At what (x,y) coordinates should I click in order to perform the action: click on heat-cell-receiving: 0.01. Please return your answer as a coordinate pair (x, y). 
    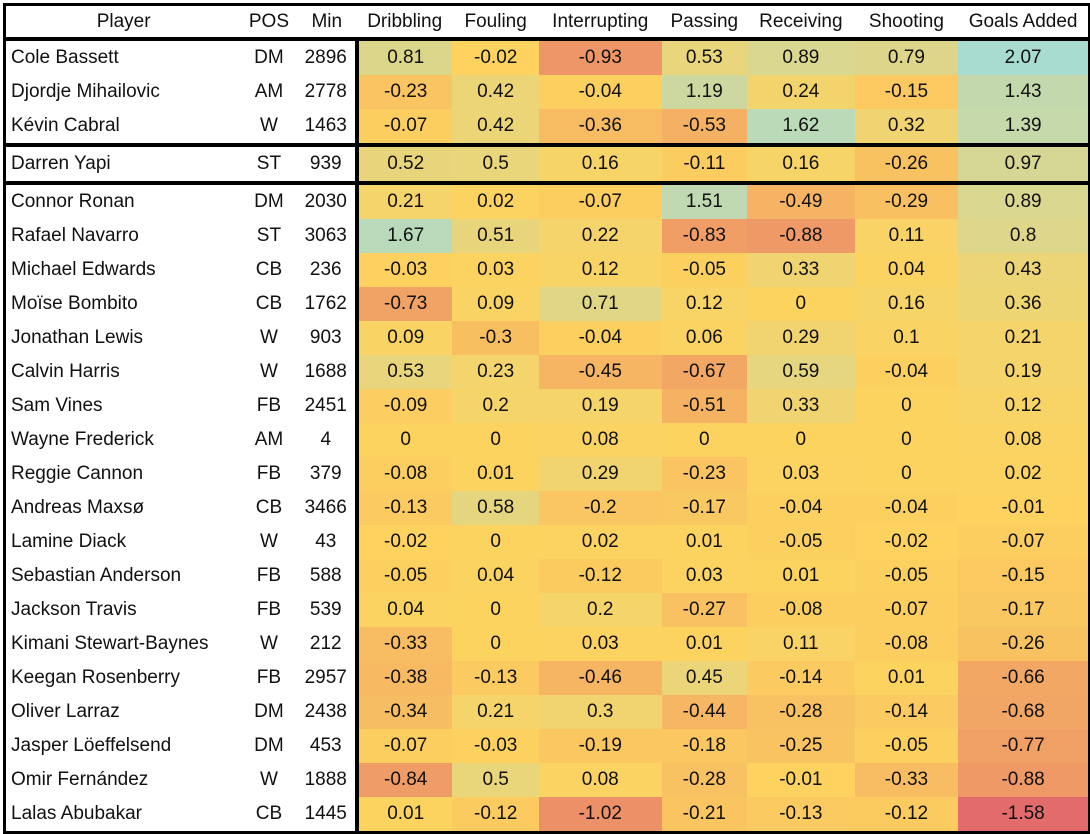
    Looking at the image, I should click on (801, 576).